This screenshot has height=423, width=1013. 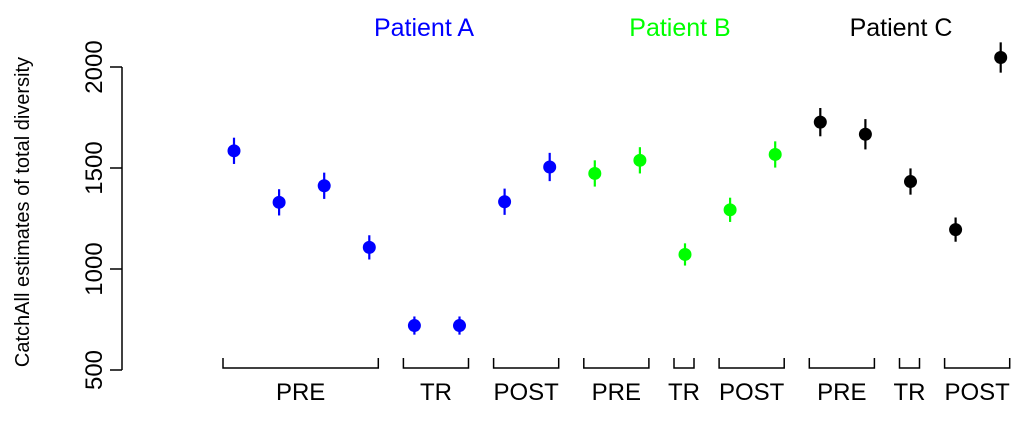 What do you see at coordinates (102, 215) in the screenshot?
I see `y-axis: 500 1000 1500 2000` at bounding box center [102, 215].